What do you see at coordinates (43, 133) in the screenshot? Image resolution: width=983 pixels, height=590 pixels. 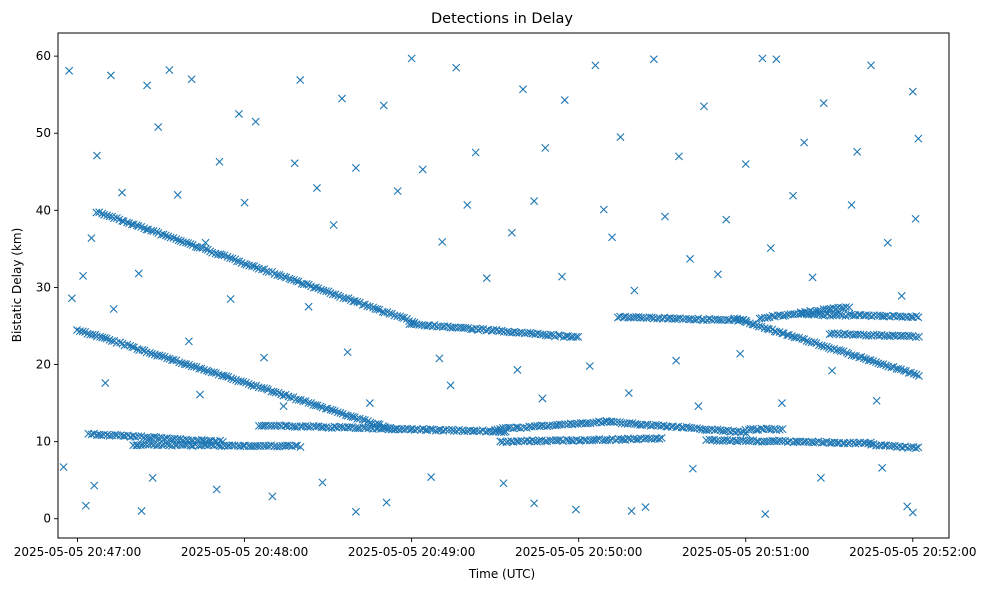 I see `y-tick-label: 50` at bounding box center [43, 133].